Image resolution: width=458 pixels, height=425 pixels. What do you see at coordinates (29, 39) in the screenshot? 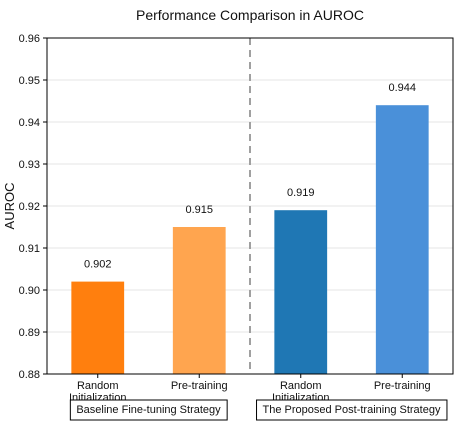
I see `y-tick-label: 0.96` at bounding box center [29, 39].